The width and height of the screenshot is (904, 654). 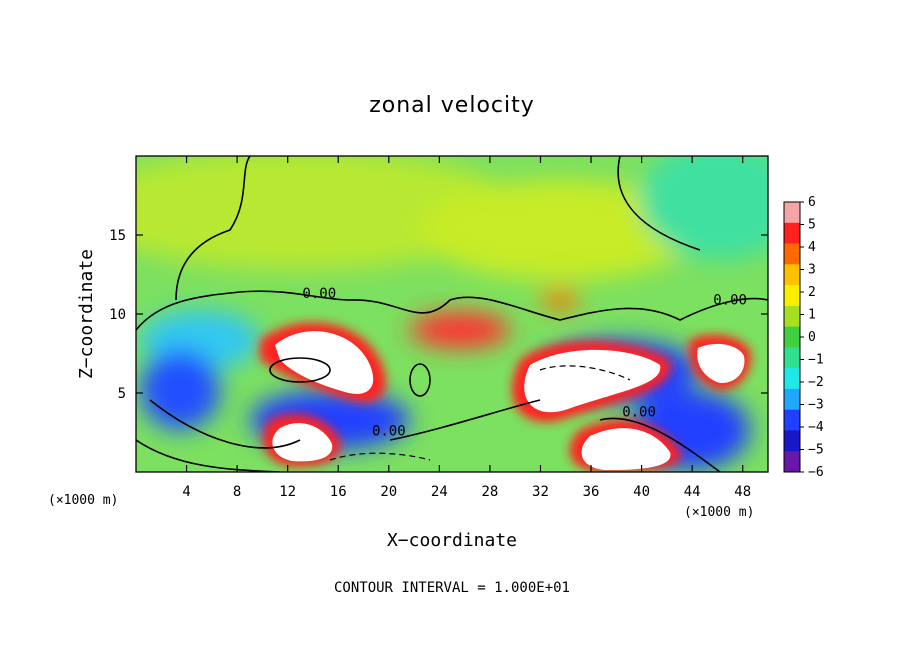 What do you see at coordinates (452, 540) in the screenshot?
I see `x-axis-label: X−coordinate` at bounding box center [452, 540].